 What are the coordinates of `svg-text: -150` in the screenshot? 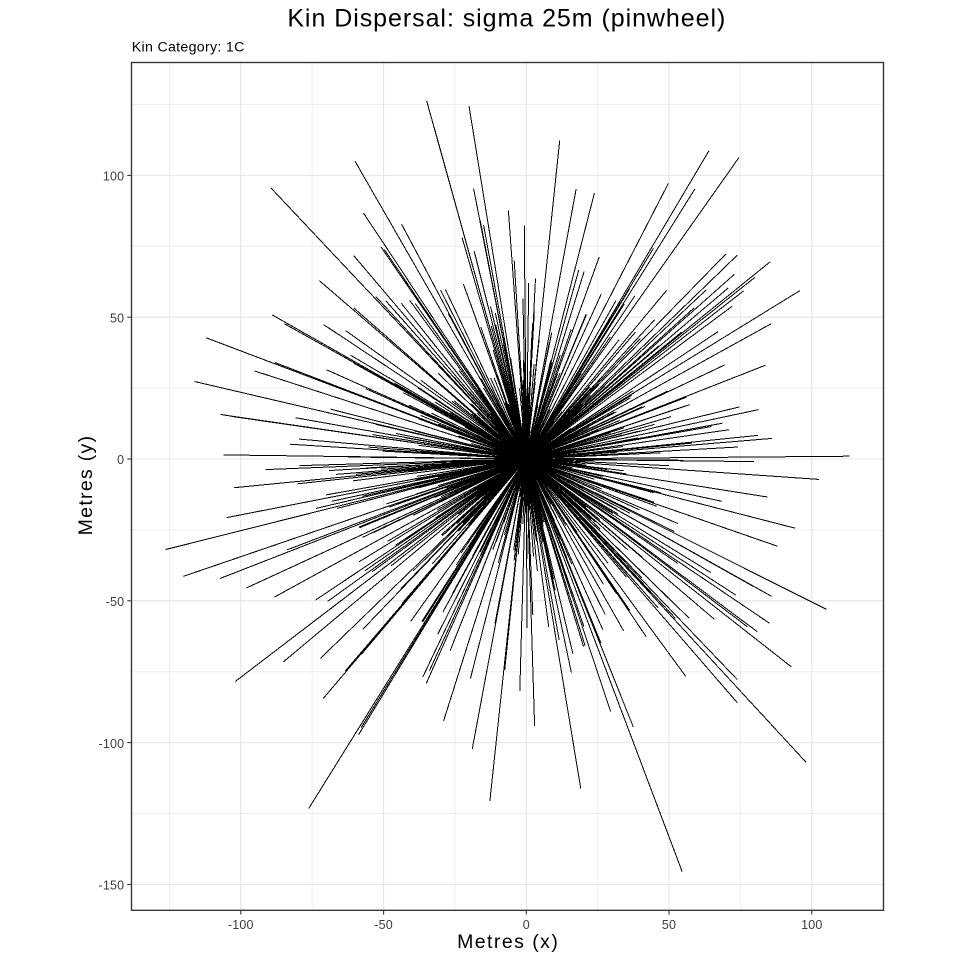 It's located at (111, 886).